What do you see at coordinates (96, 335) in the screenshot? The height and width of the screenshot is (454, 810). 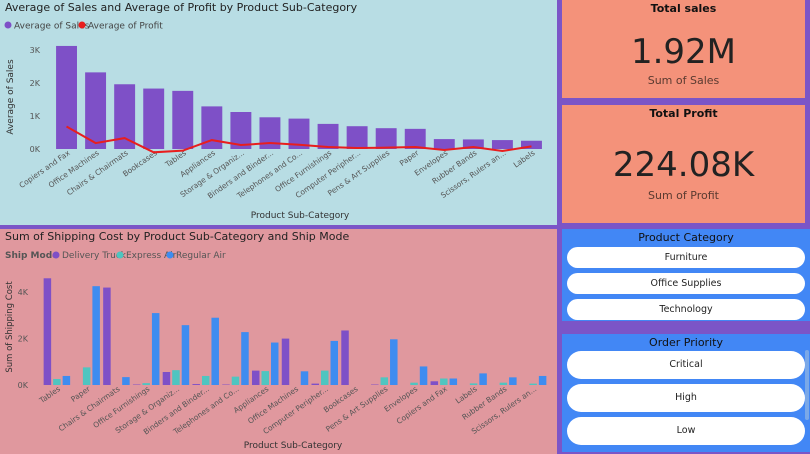 I see `regular-air-bar-paper` at bounding box center [96, 335].